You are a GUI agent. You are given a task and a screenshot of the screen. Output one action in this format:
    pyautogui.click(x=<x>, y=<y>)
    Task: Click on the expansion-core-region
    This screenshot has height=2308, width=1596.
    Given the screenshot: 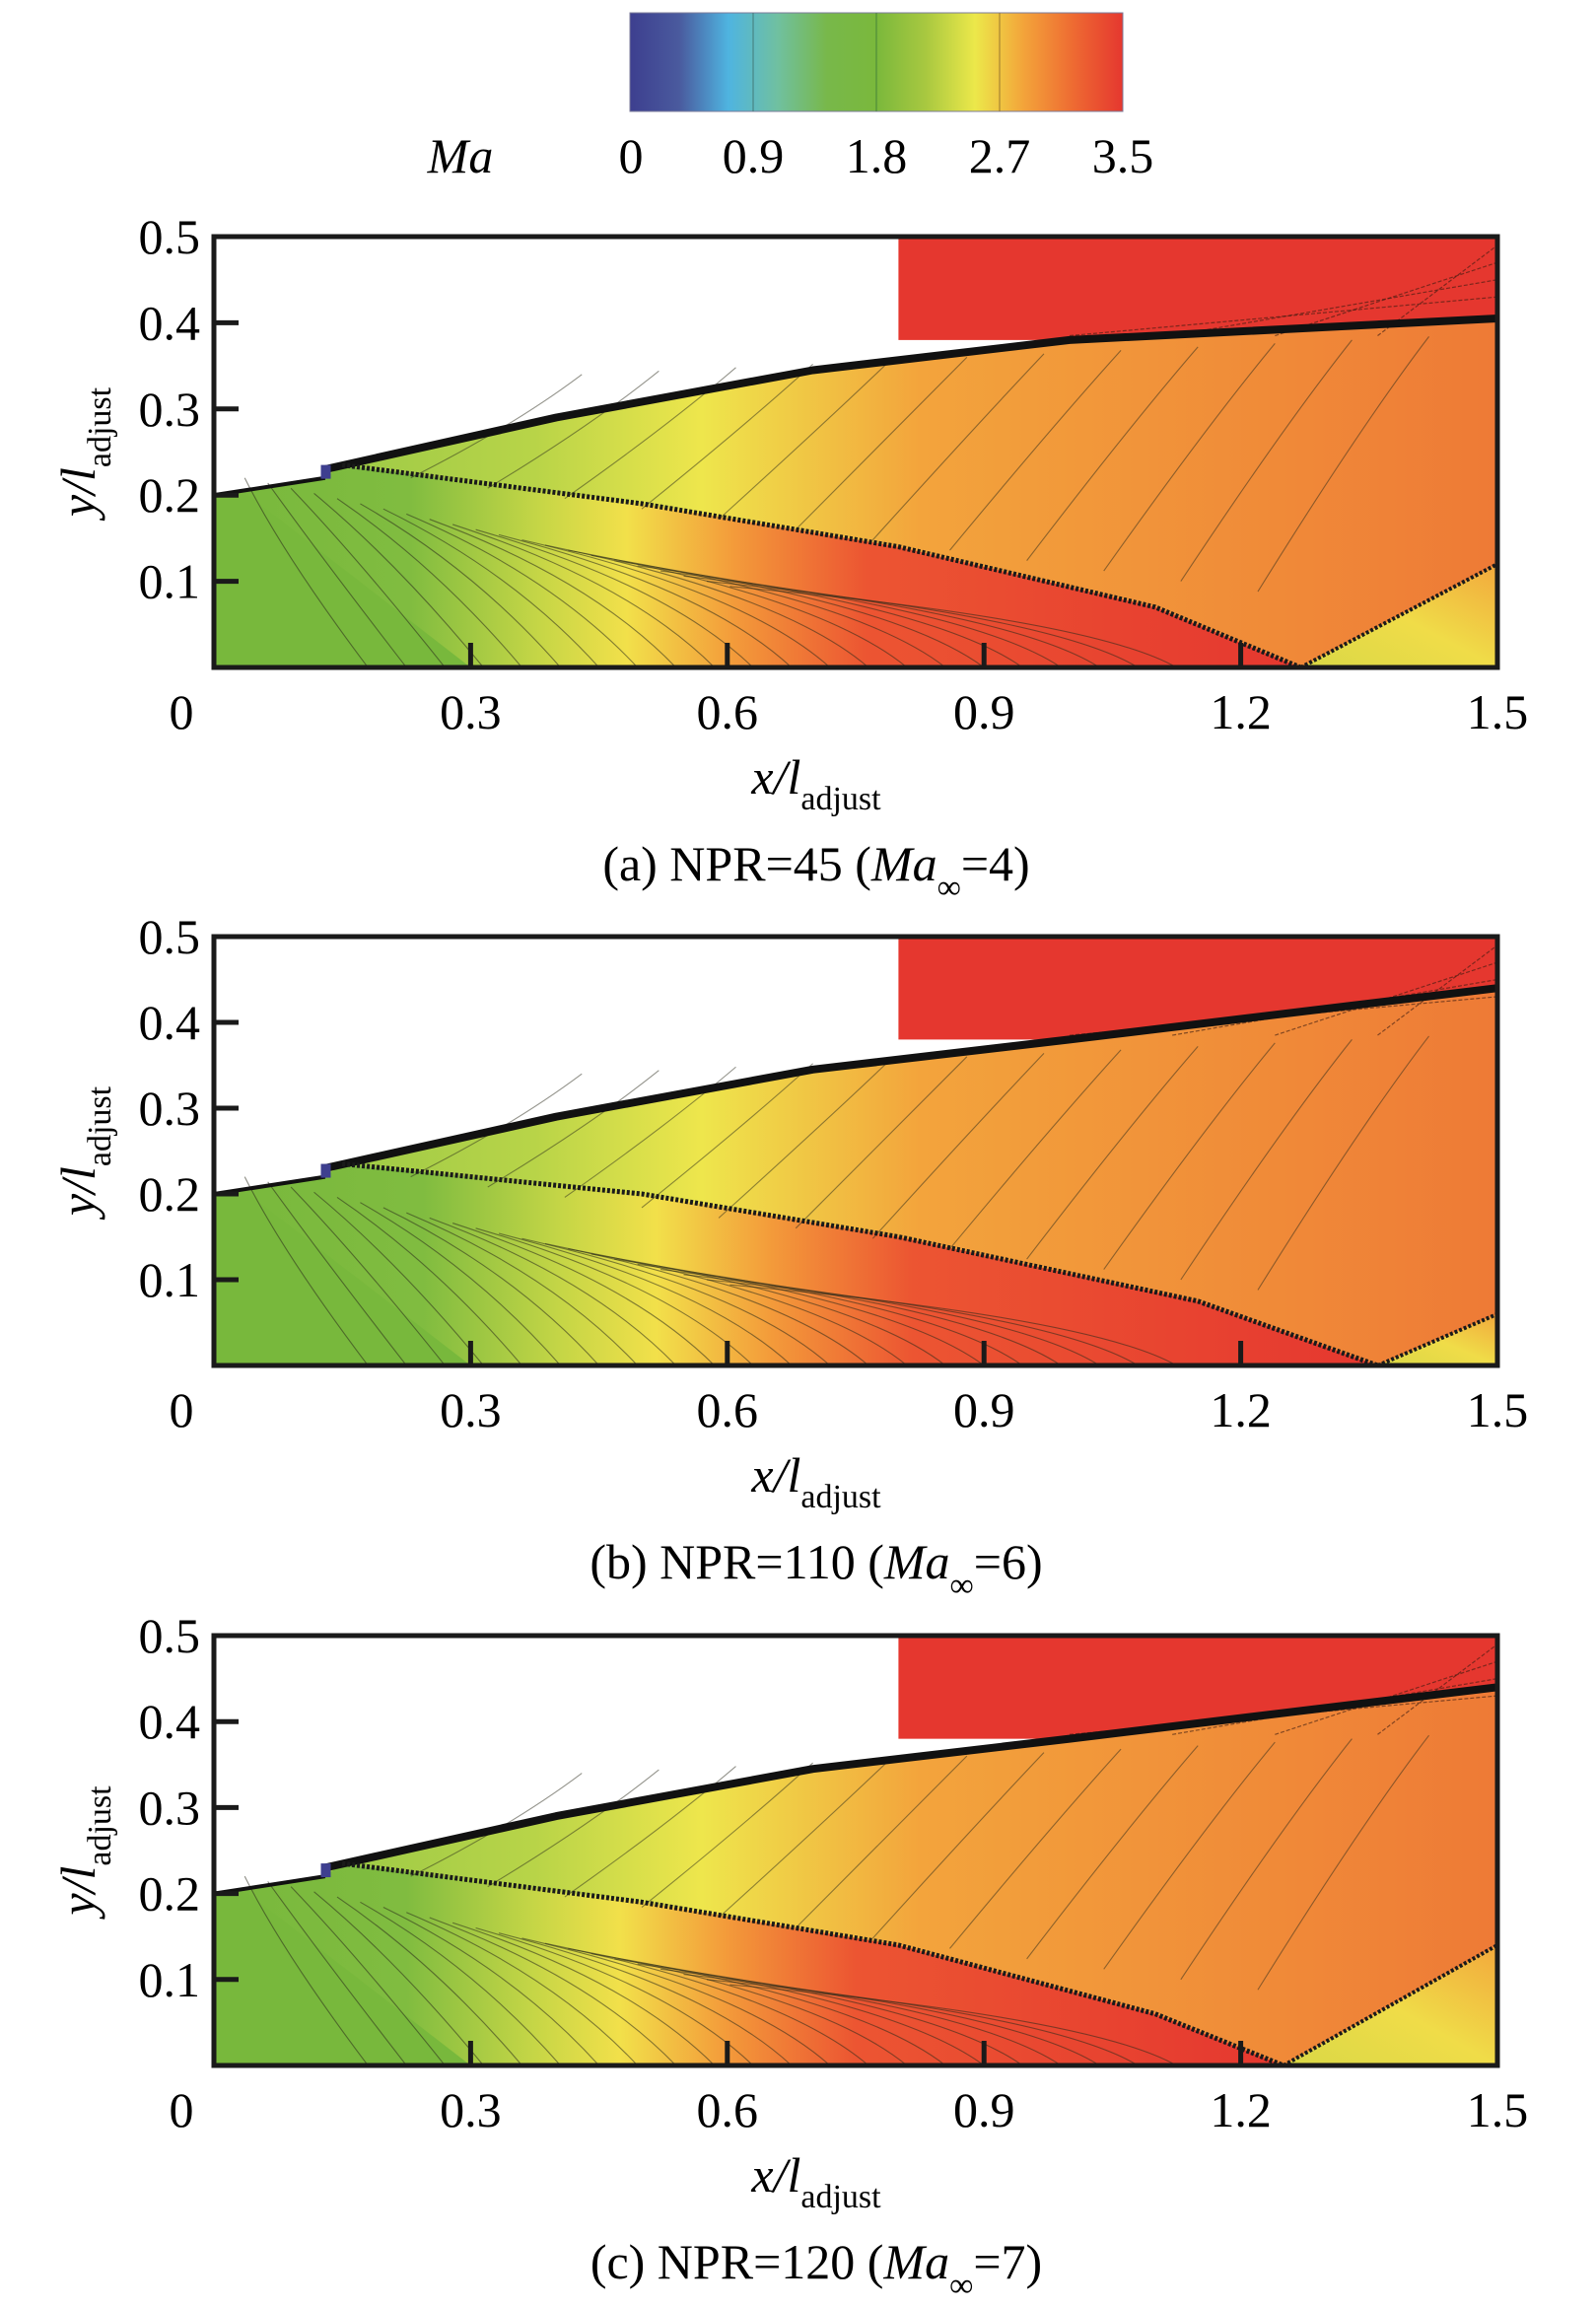 What is the action you would take?
    pyautogui.click(x=757, y=565)
    